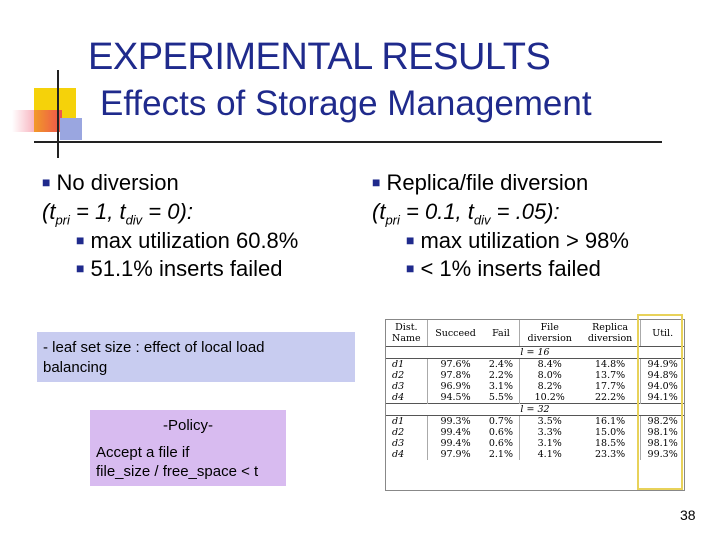 Image resolution: width=720 pixels, height=540 pixels. Describe the element at coordinates (517, 240) in the screenshot. I see `right-item-1: ■ max utilization > 98%` at that location.